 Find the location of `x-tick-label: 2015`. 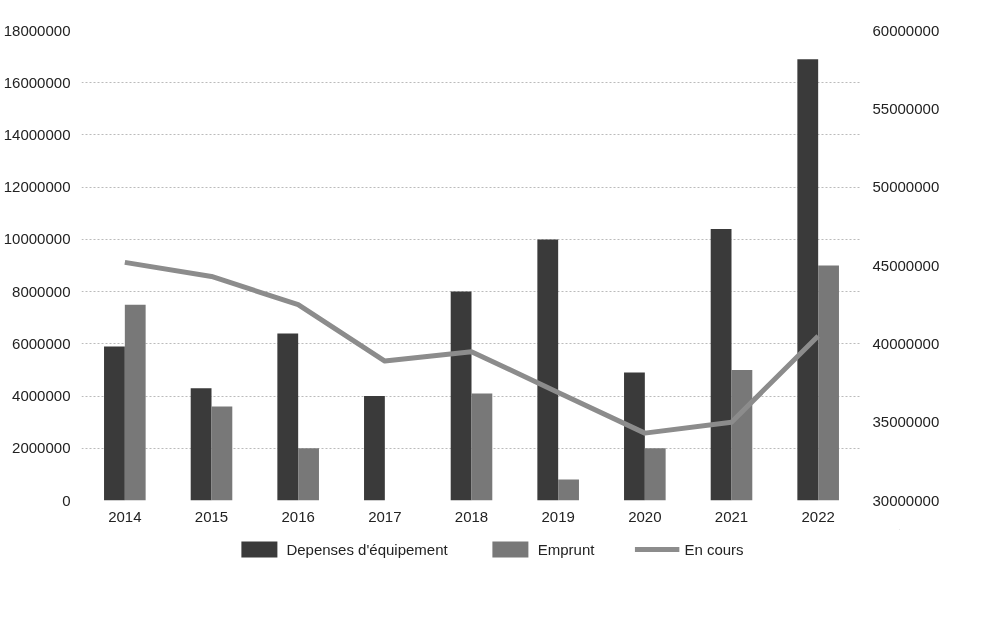

x-tick-label: 2015 is located at coordinates (211, 516).